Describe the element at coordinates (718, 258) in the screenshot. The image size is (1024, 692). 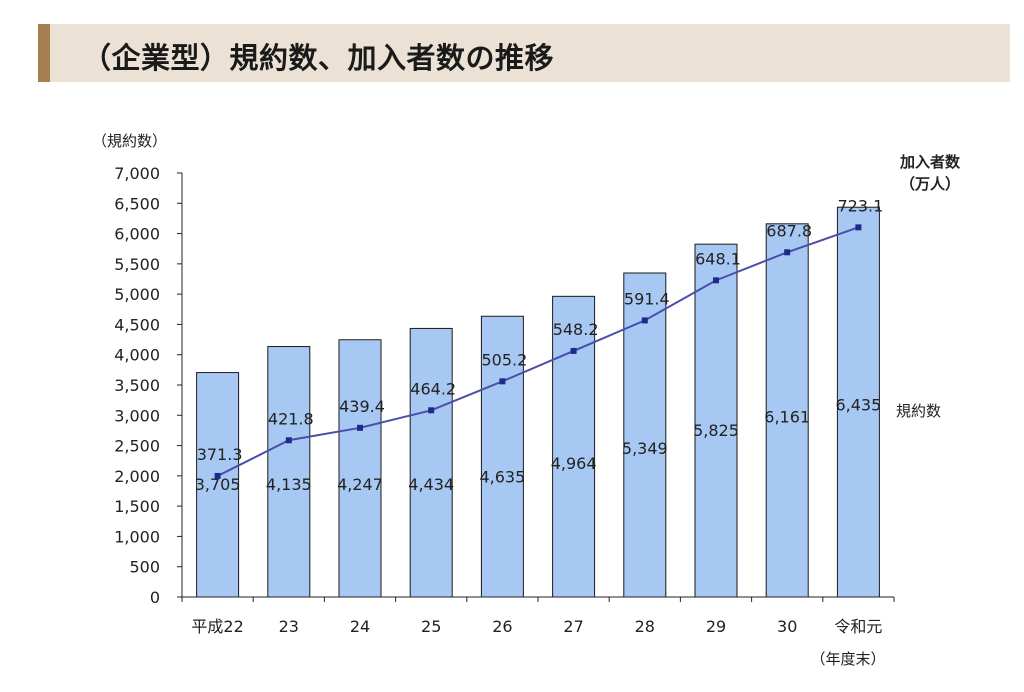
I see `line-value-label: 648.1` at that location.